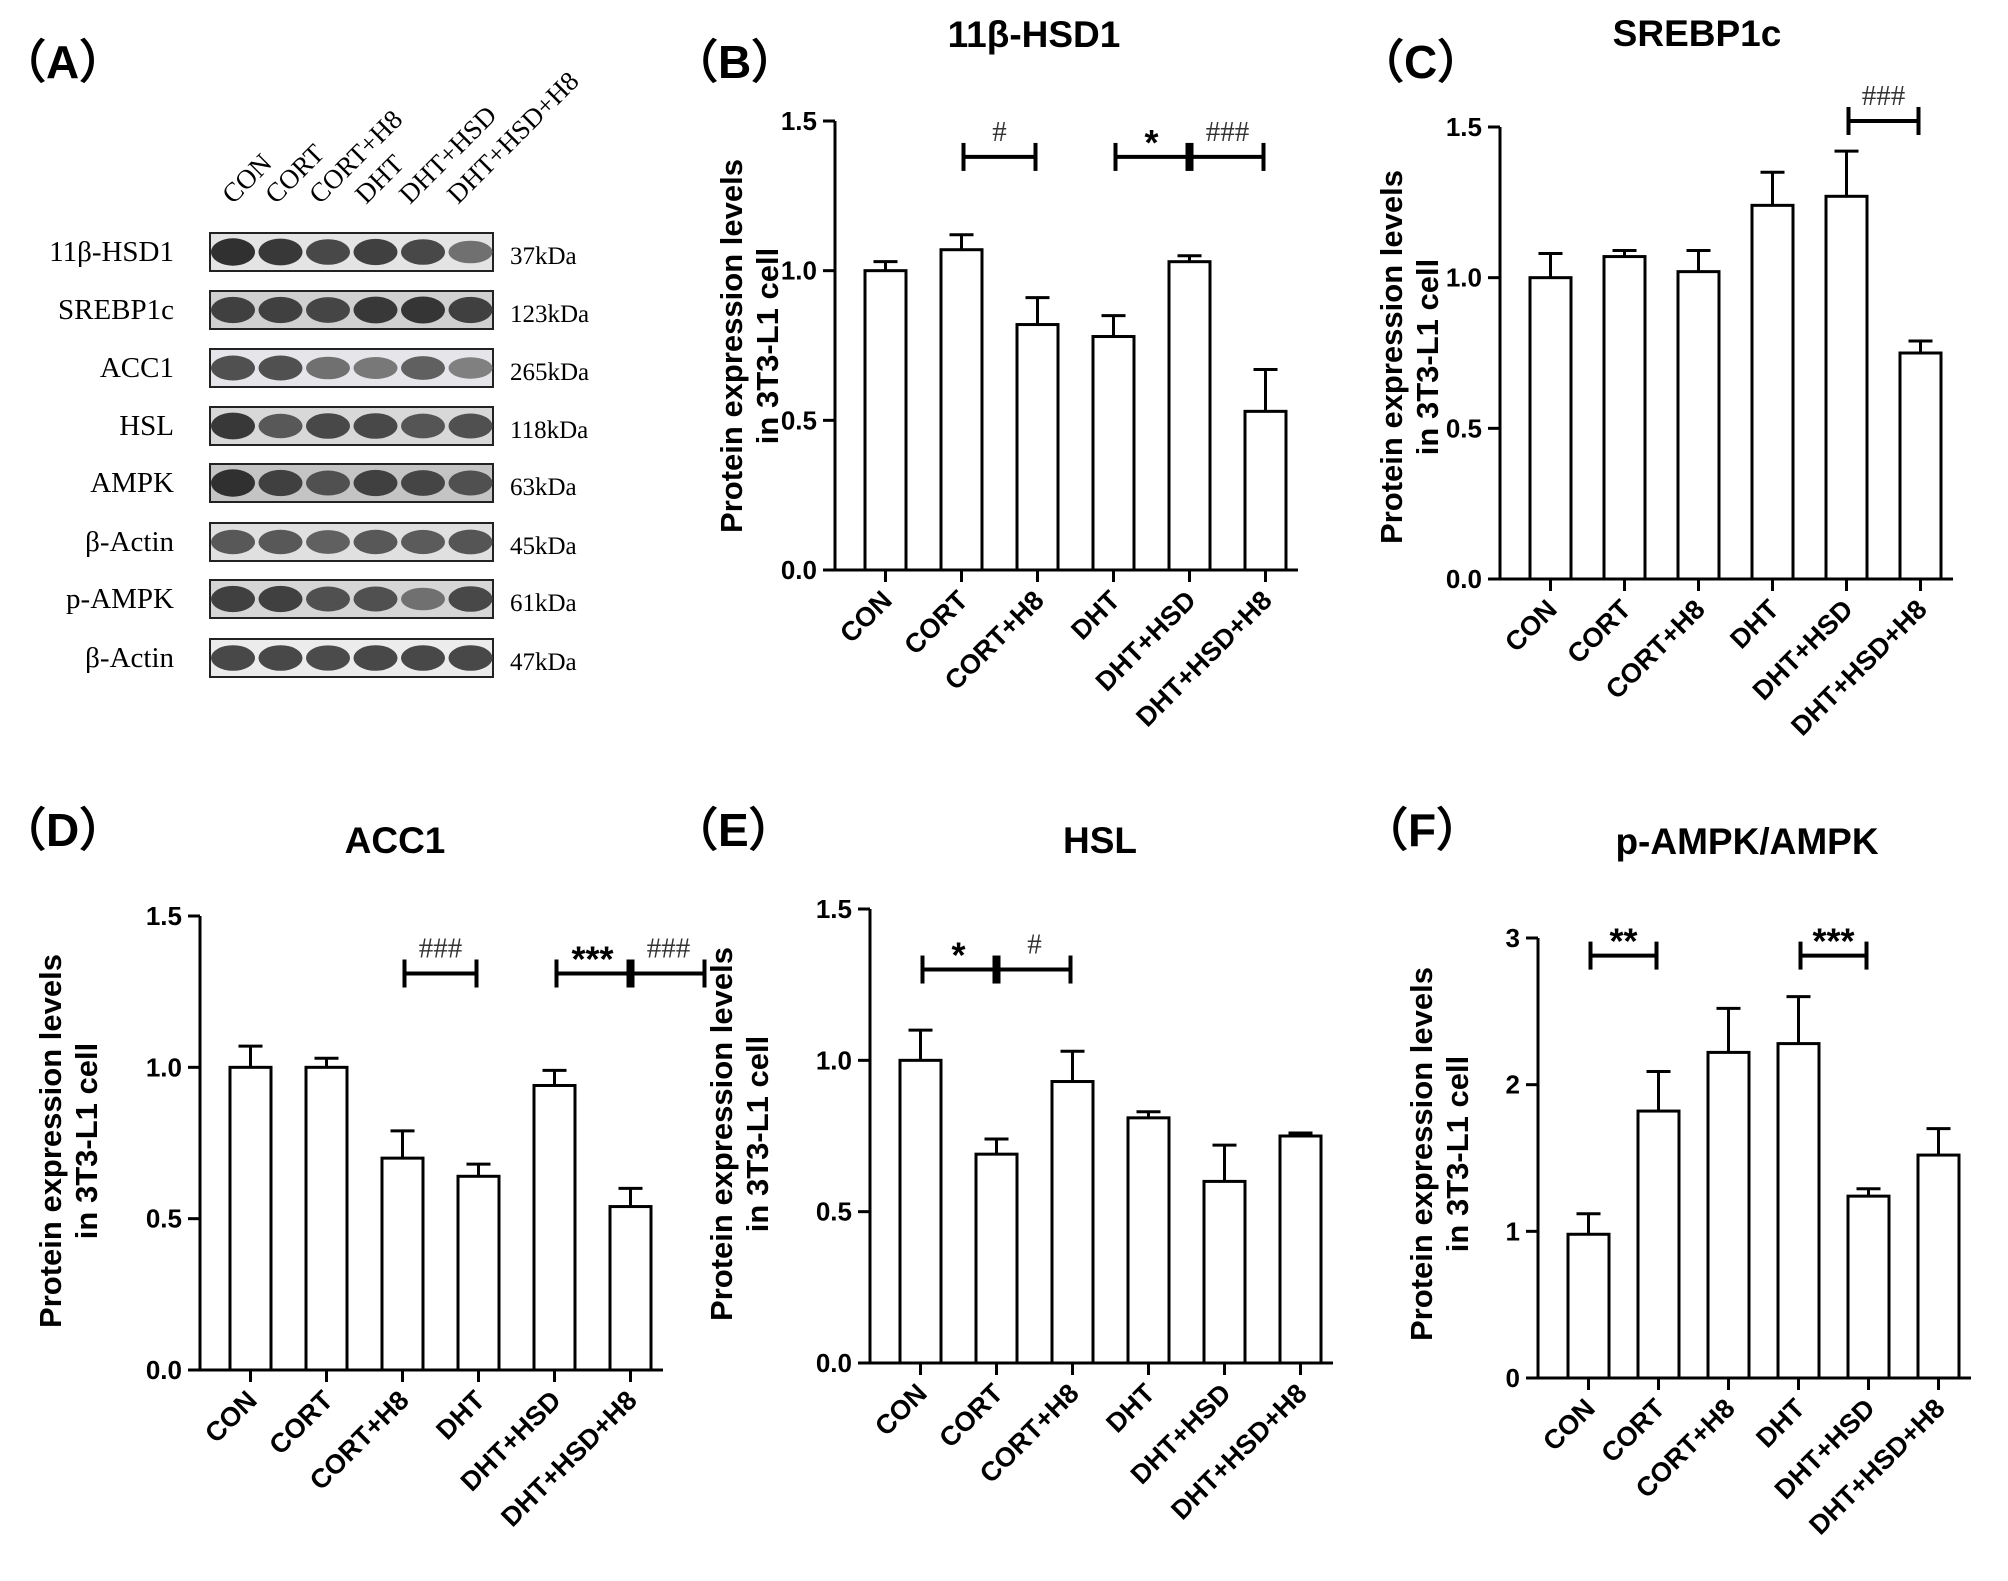 The width and height of the screenshot is (2008, 1581). What do you see at coordinates (543, 256) in the screenshot?
I see `blot-size-label: 37kDa` at bounding box center [543, 256].